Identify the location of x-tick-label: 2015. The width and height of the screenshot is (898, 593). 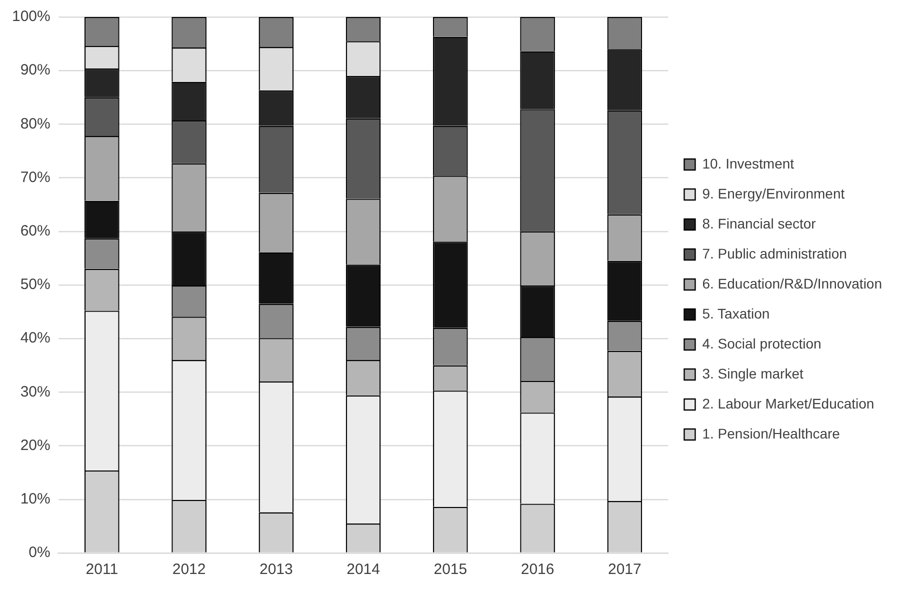
(451, 569).